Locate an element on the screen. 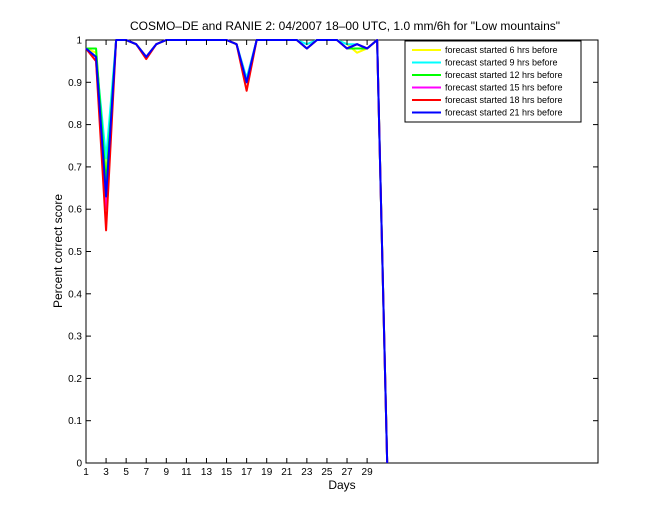 Image resolution: width=660 pixels, height=520 pixels. legend-label-6: forecast started 21 hrs before is located at coordinates (504, 113).